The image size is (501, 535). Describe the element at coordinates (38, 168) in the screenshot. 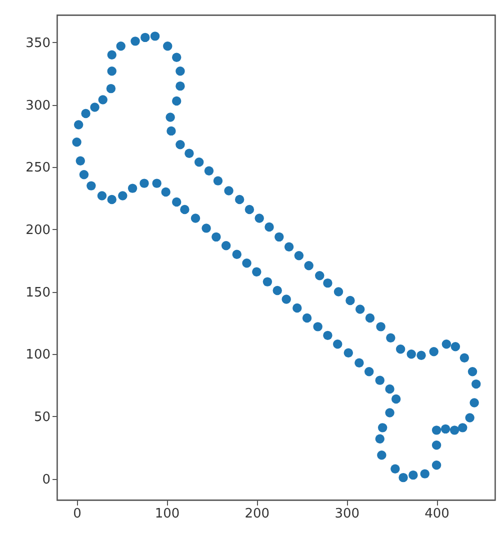

I see `y-tick-label: 250` at that location.